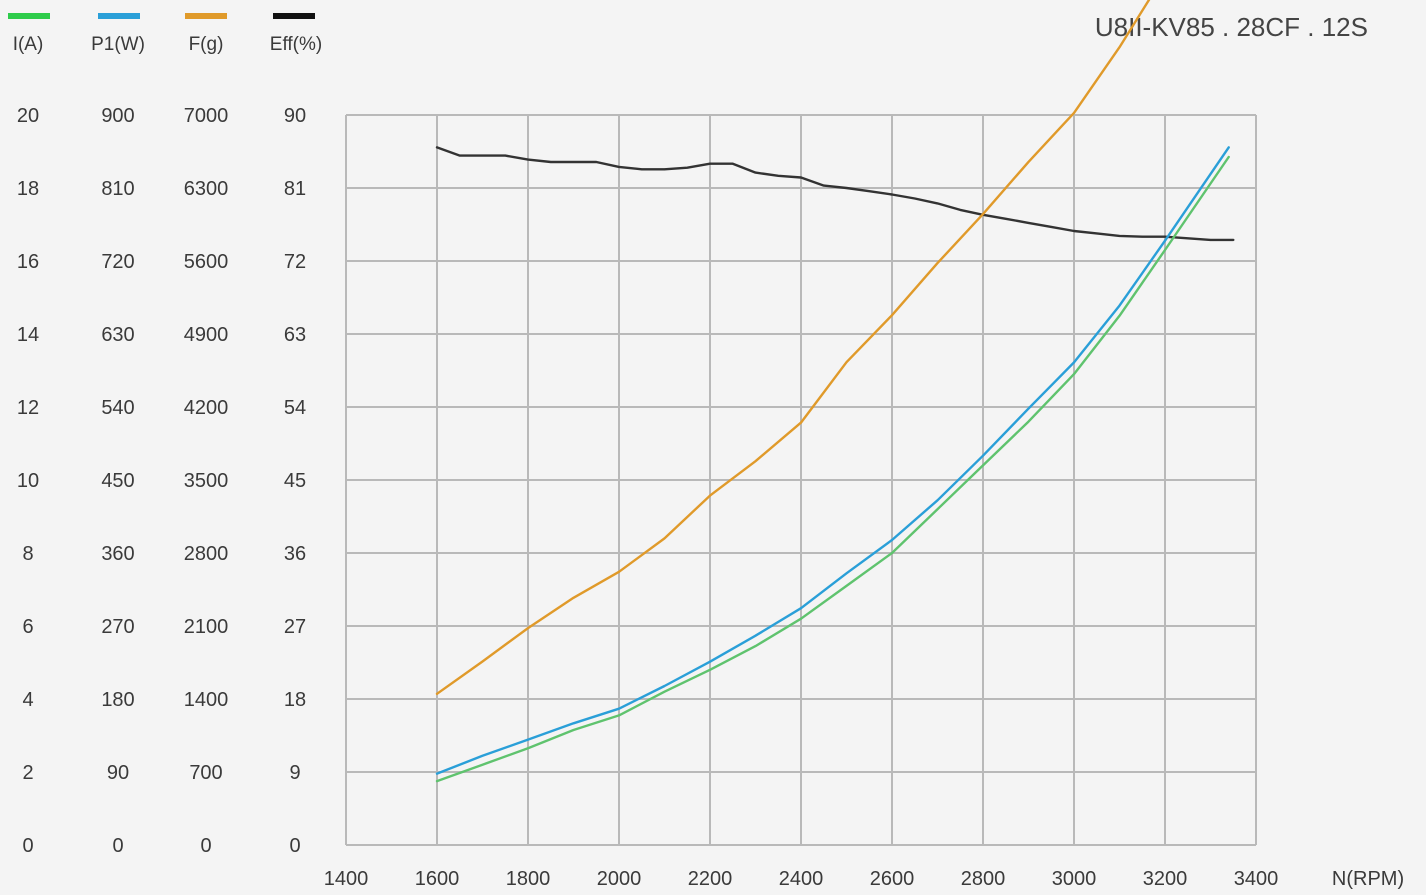  What do you see at coordinates (437, 879) in the screenshot?
I see `x-tick-label: 1600` at bounding box center [437, 879].